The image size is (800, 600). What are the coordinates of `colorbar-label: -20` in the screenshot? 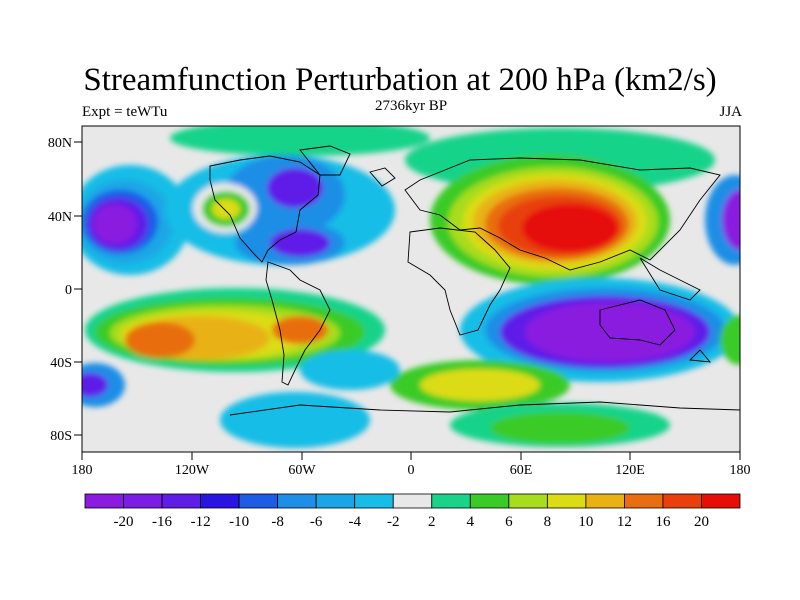 It's located at (124, 522).